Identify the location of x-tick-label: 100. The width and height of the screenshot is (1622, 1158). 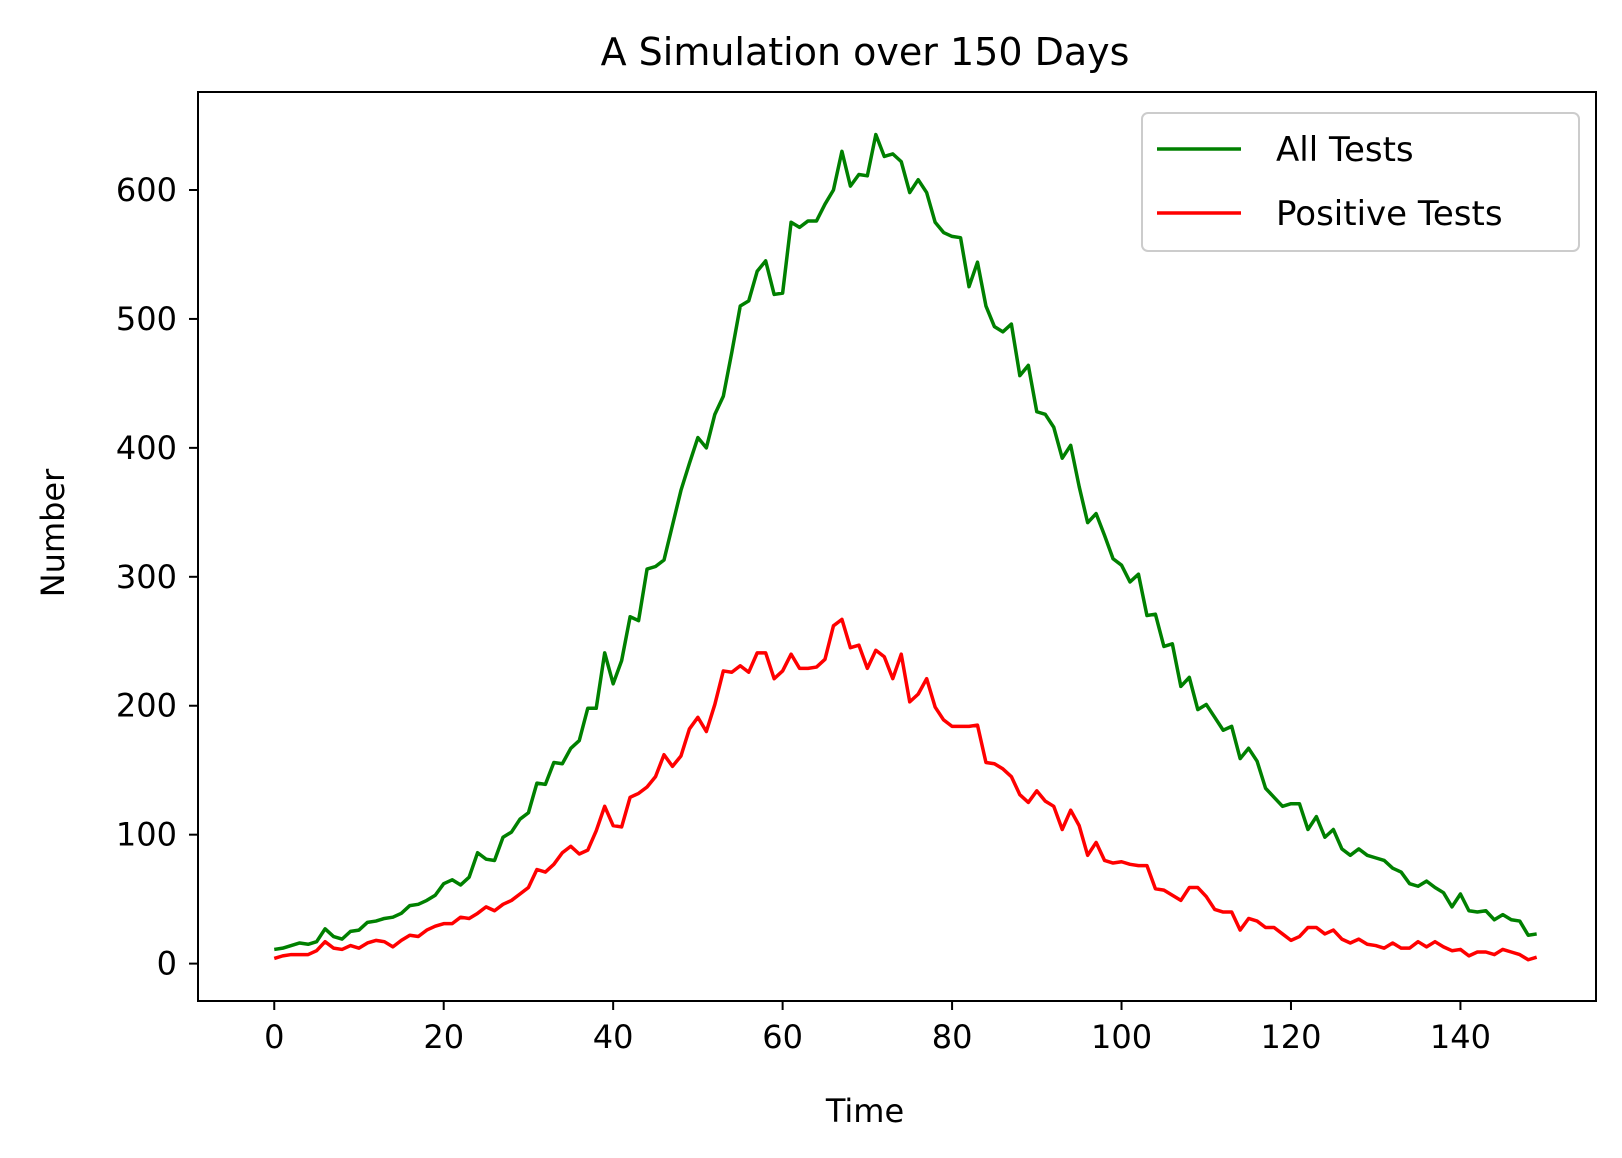
(1121, 1037).